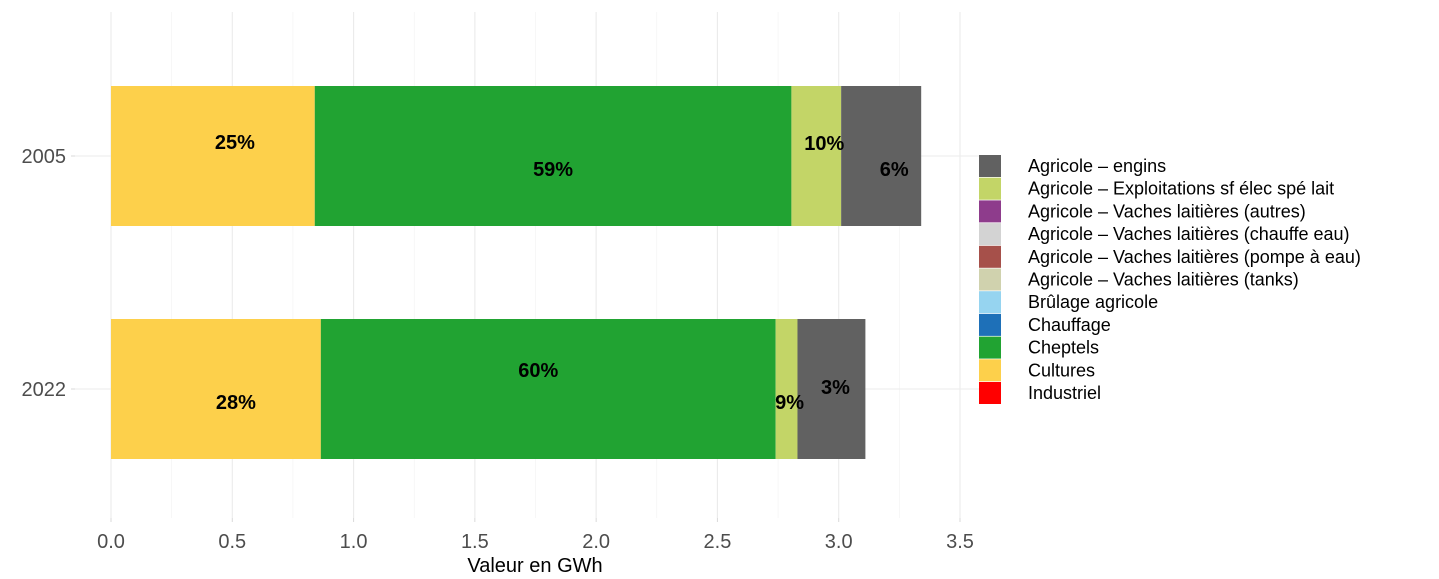 Image resolution: width=1439 pixels, height=579 pixels. I want to click on x-tick-label: 2.5, so click(718, 542).